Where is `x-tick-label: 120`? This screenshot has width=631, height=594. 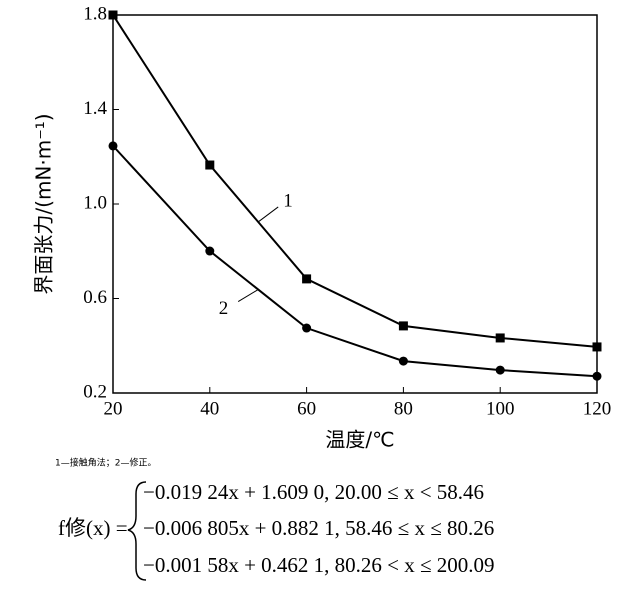
x-tick-label: 120 is located at coordinates (597, 408).